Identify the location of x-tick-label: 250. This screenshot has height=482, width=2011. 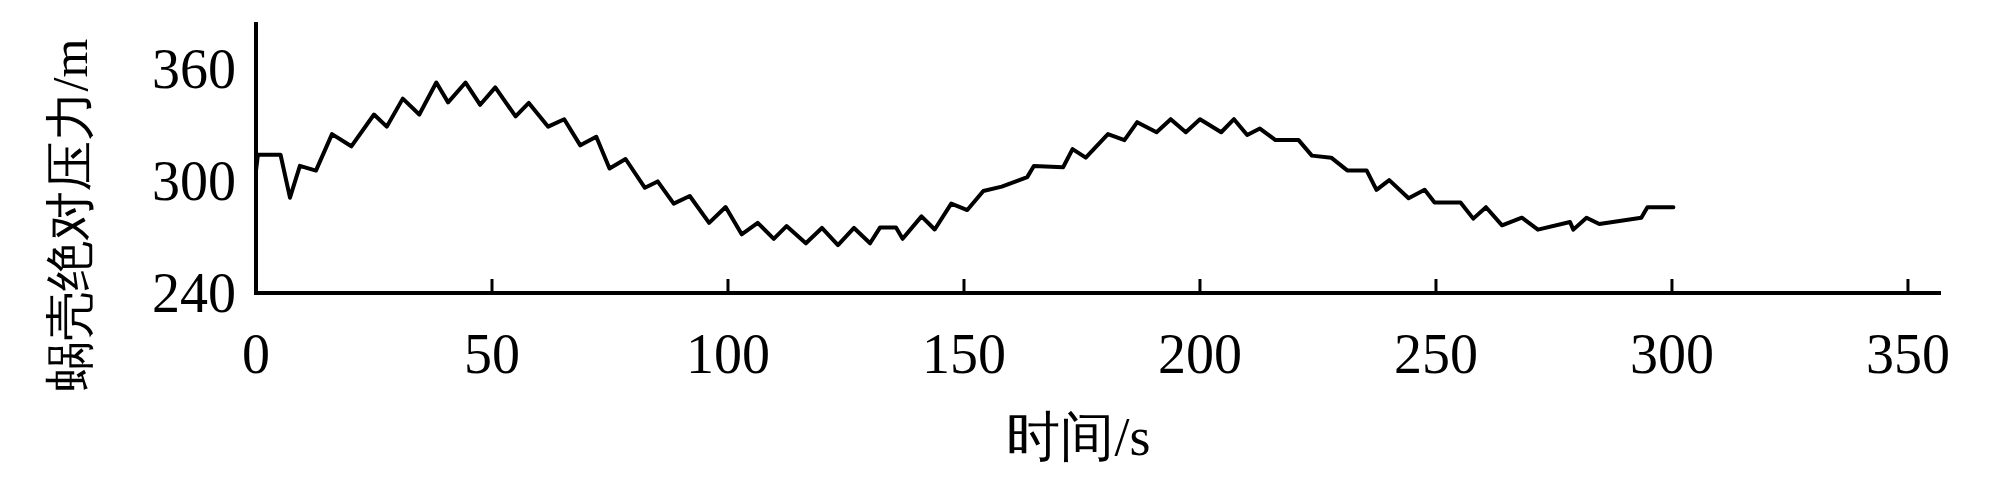
(1435, 354).